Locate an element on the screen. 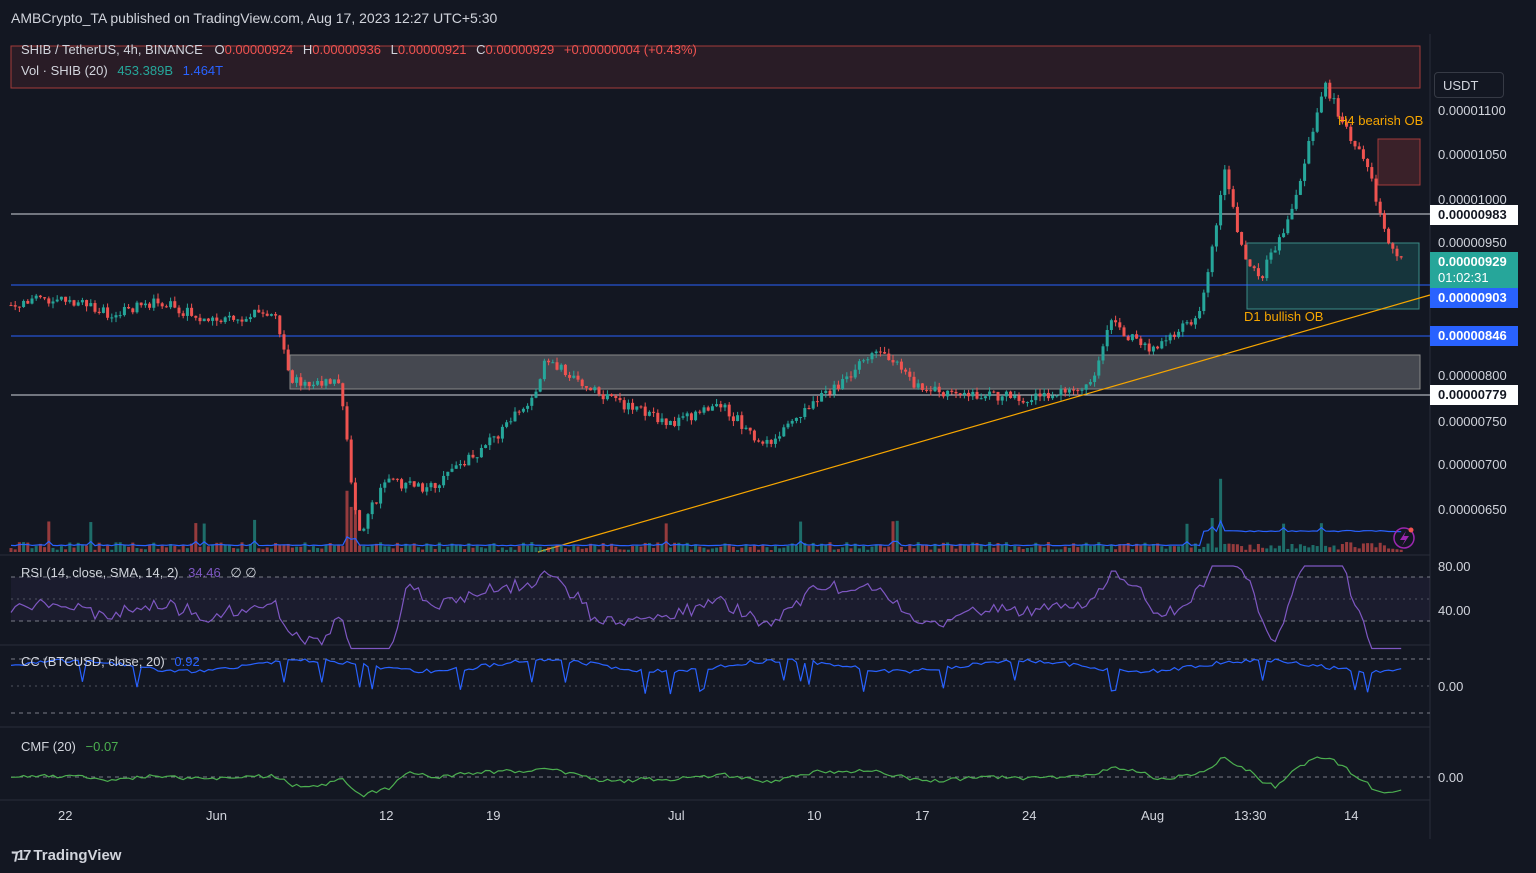  rsi-legend: RSI (14, close, SMA, 14, 2) 34.46 ∅ ∅ is located at coordinates (139, 573).